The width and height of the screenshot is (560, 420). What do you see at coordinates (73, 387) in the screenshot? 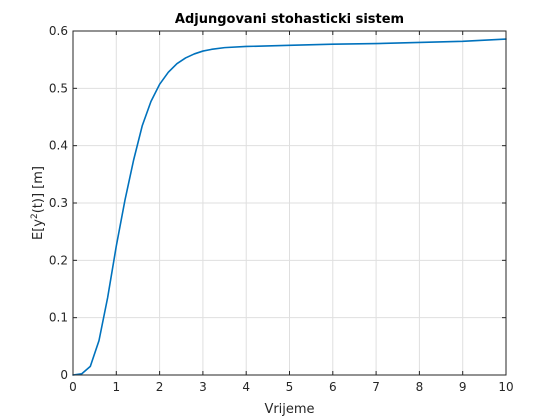
I see `x-tick-label: 0` at bounding box center [73, 387].